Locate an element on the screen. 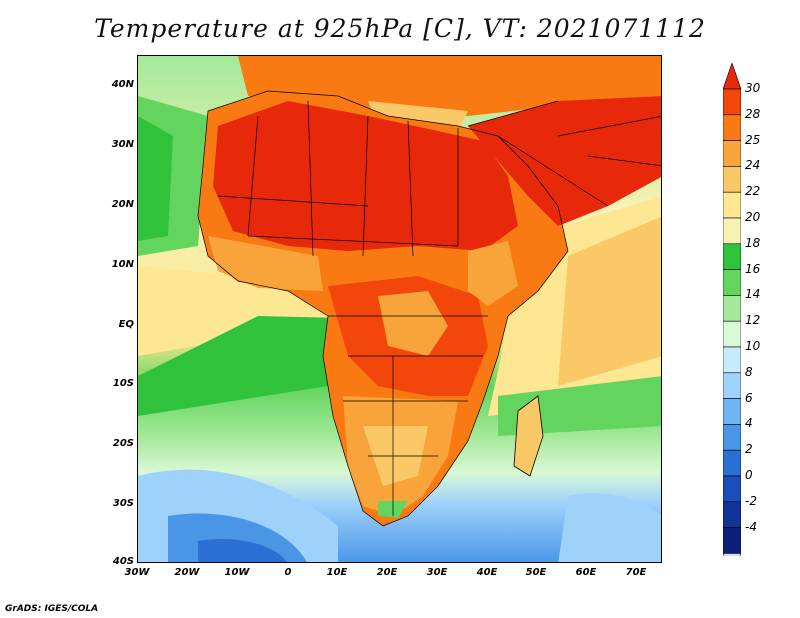  madagascar is located at coordinates (528, 436).